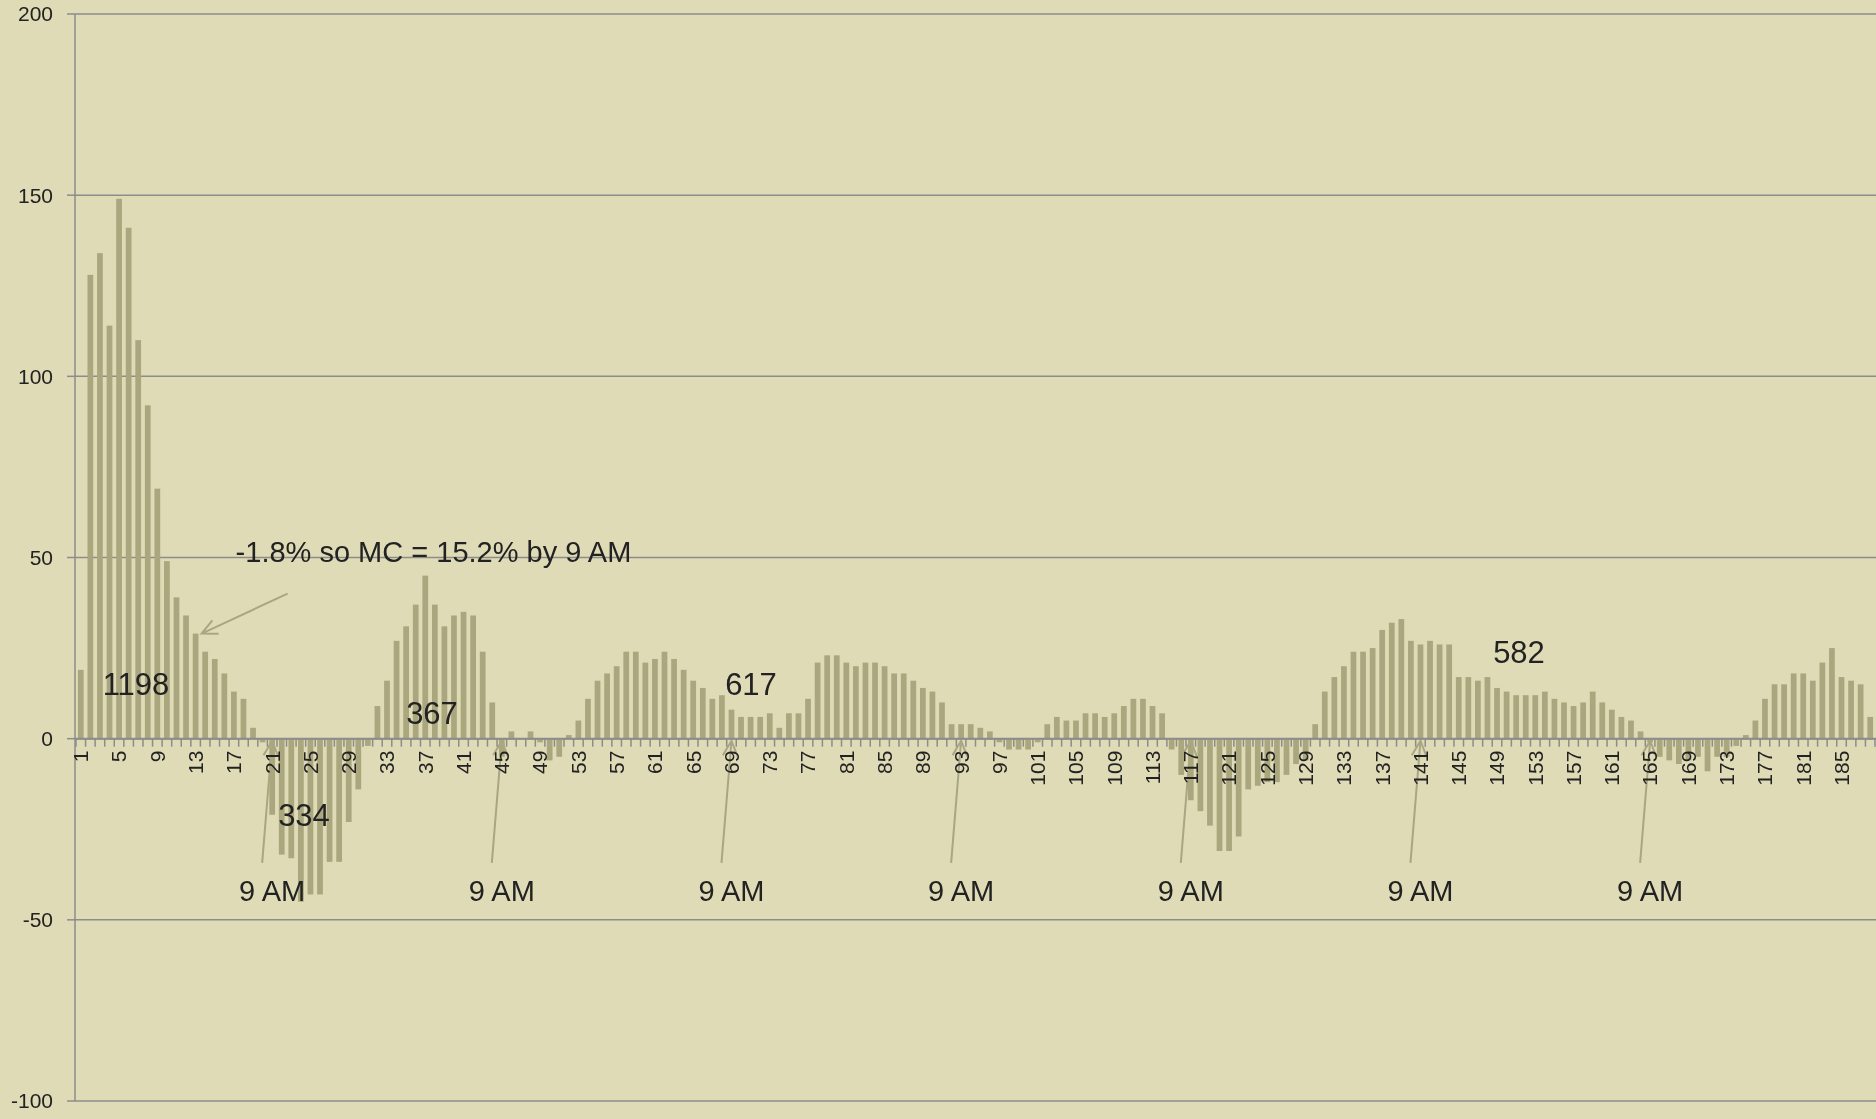 This screenshot has width=1876, height=1119. What do you see at coordinates (1765, 768) in the screenshot?
I see `x-tick-label: 177` at bounding box center [1765, 768].